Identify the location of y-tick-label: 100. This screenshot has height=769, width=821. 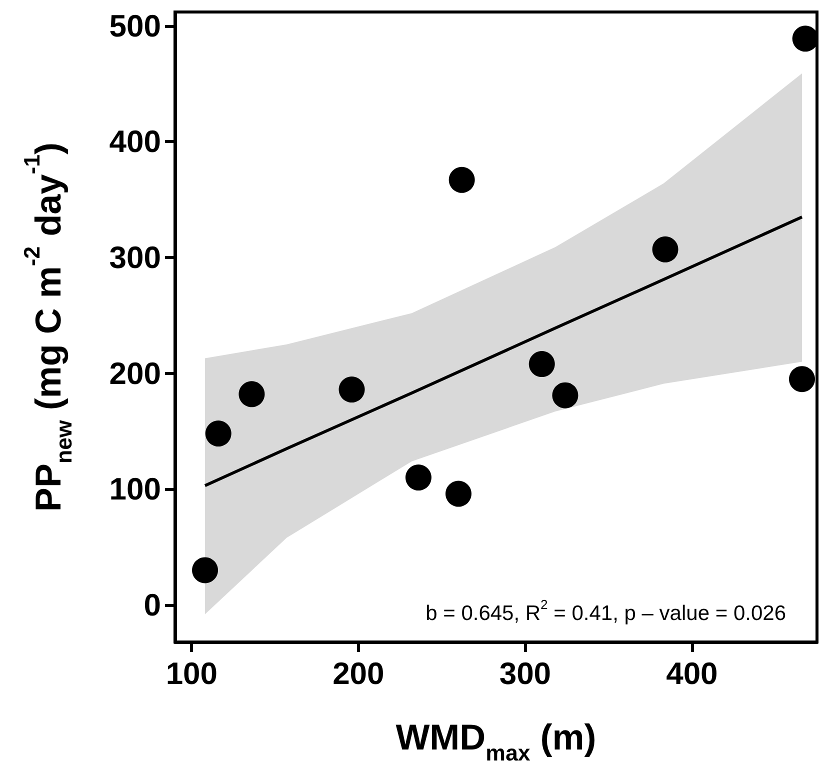
(135, 489).